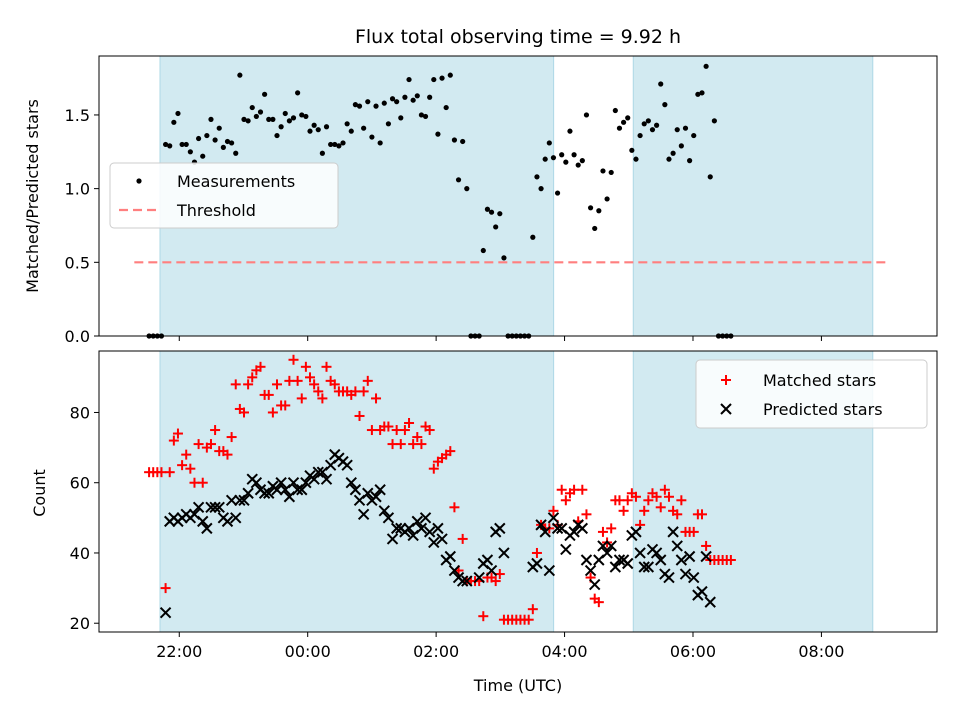 The height and width of the screenshot is (720, 960). I want to click on top-ytick-label: 0.5, so click(77, 262).